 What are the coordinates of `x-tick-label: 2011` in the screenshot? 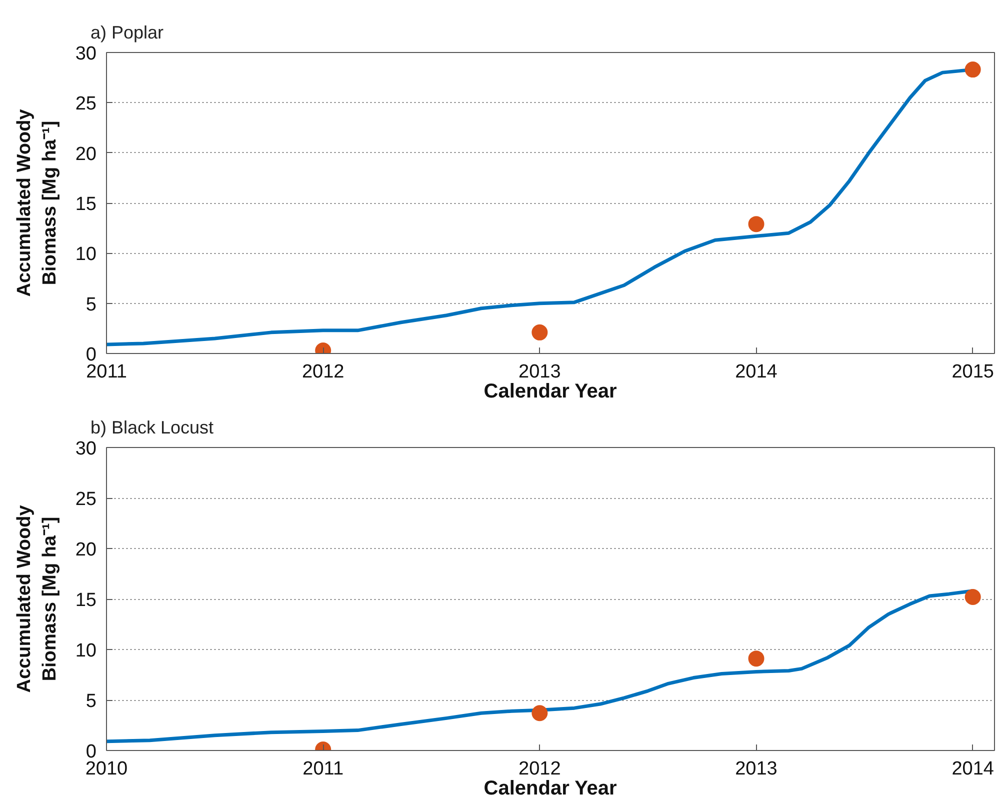 It's located at (323, 769).